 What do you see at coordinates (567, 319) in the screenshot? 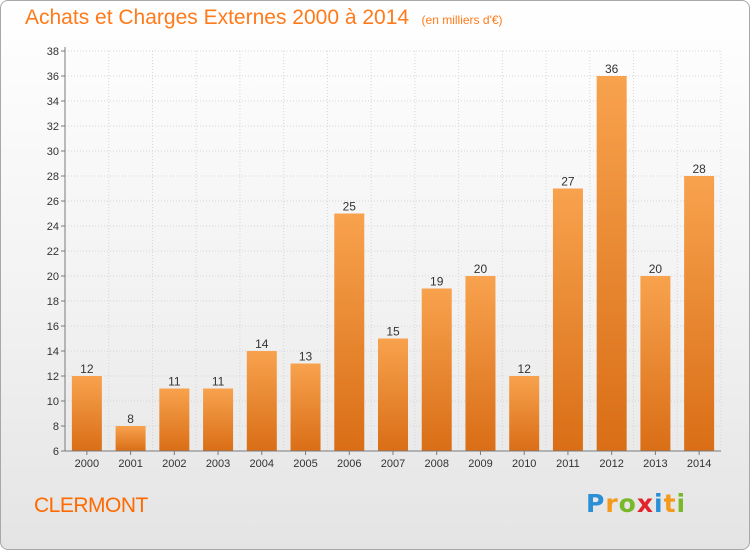
I see `bar-2011` at bounding box center [567, 319].